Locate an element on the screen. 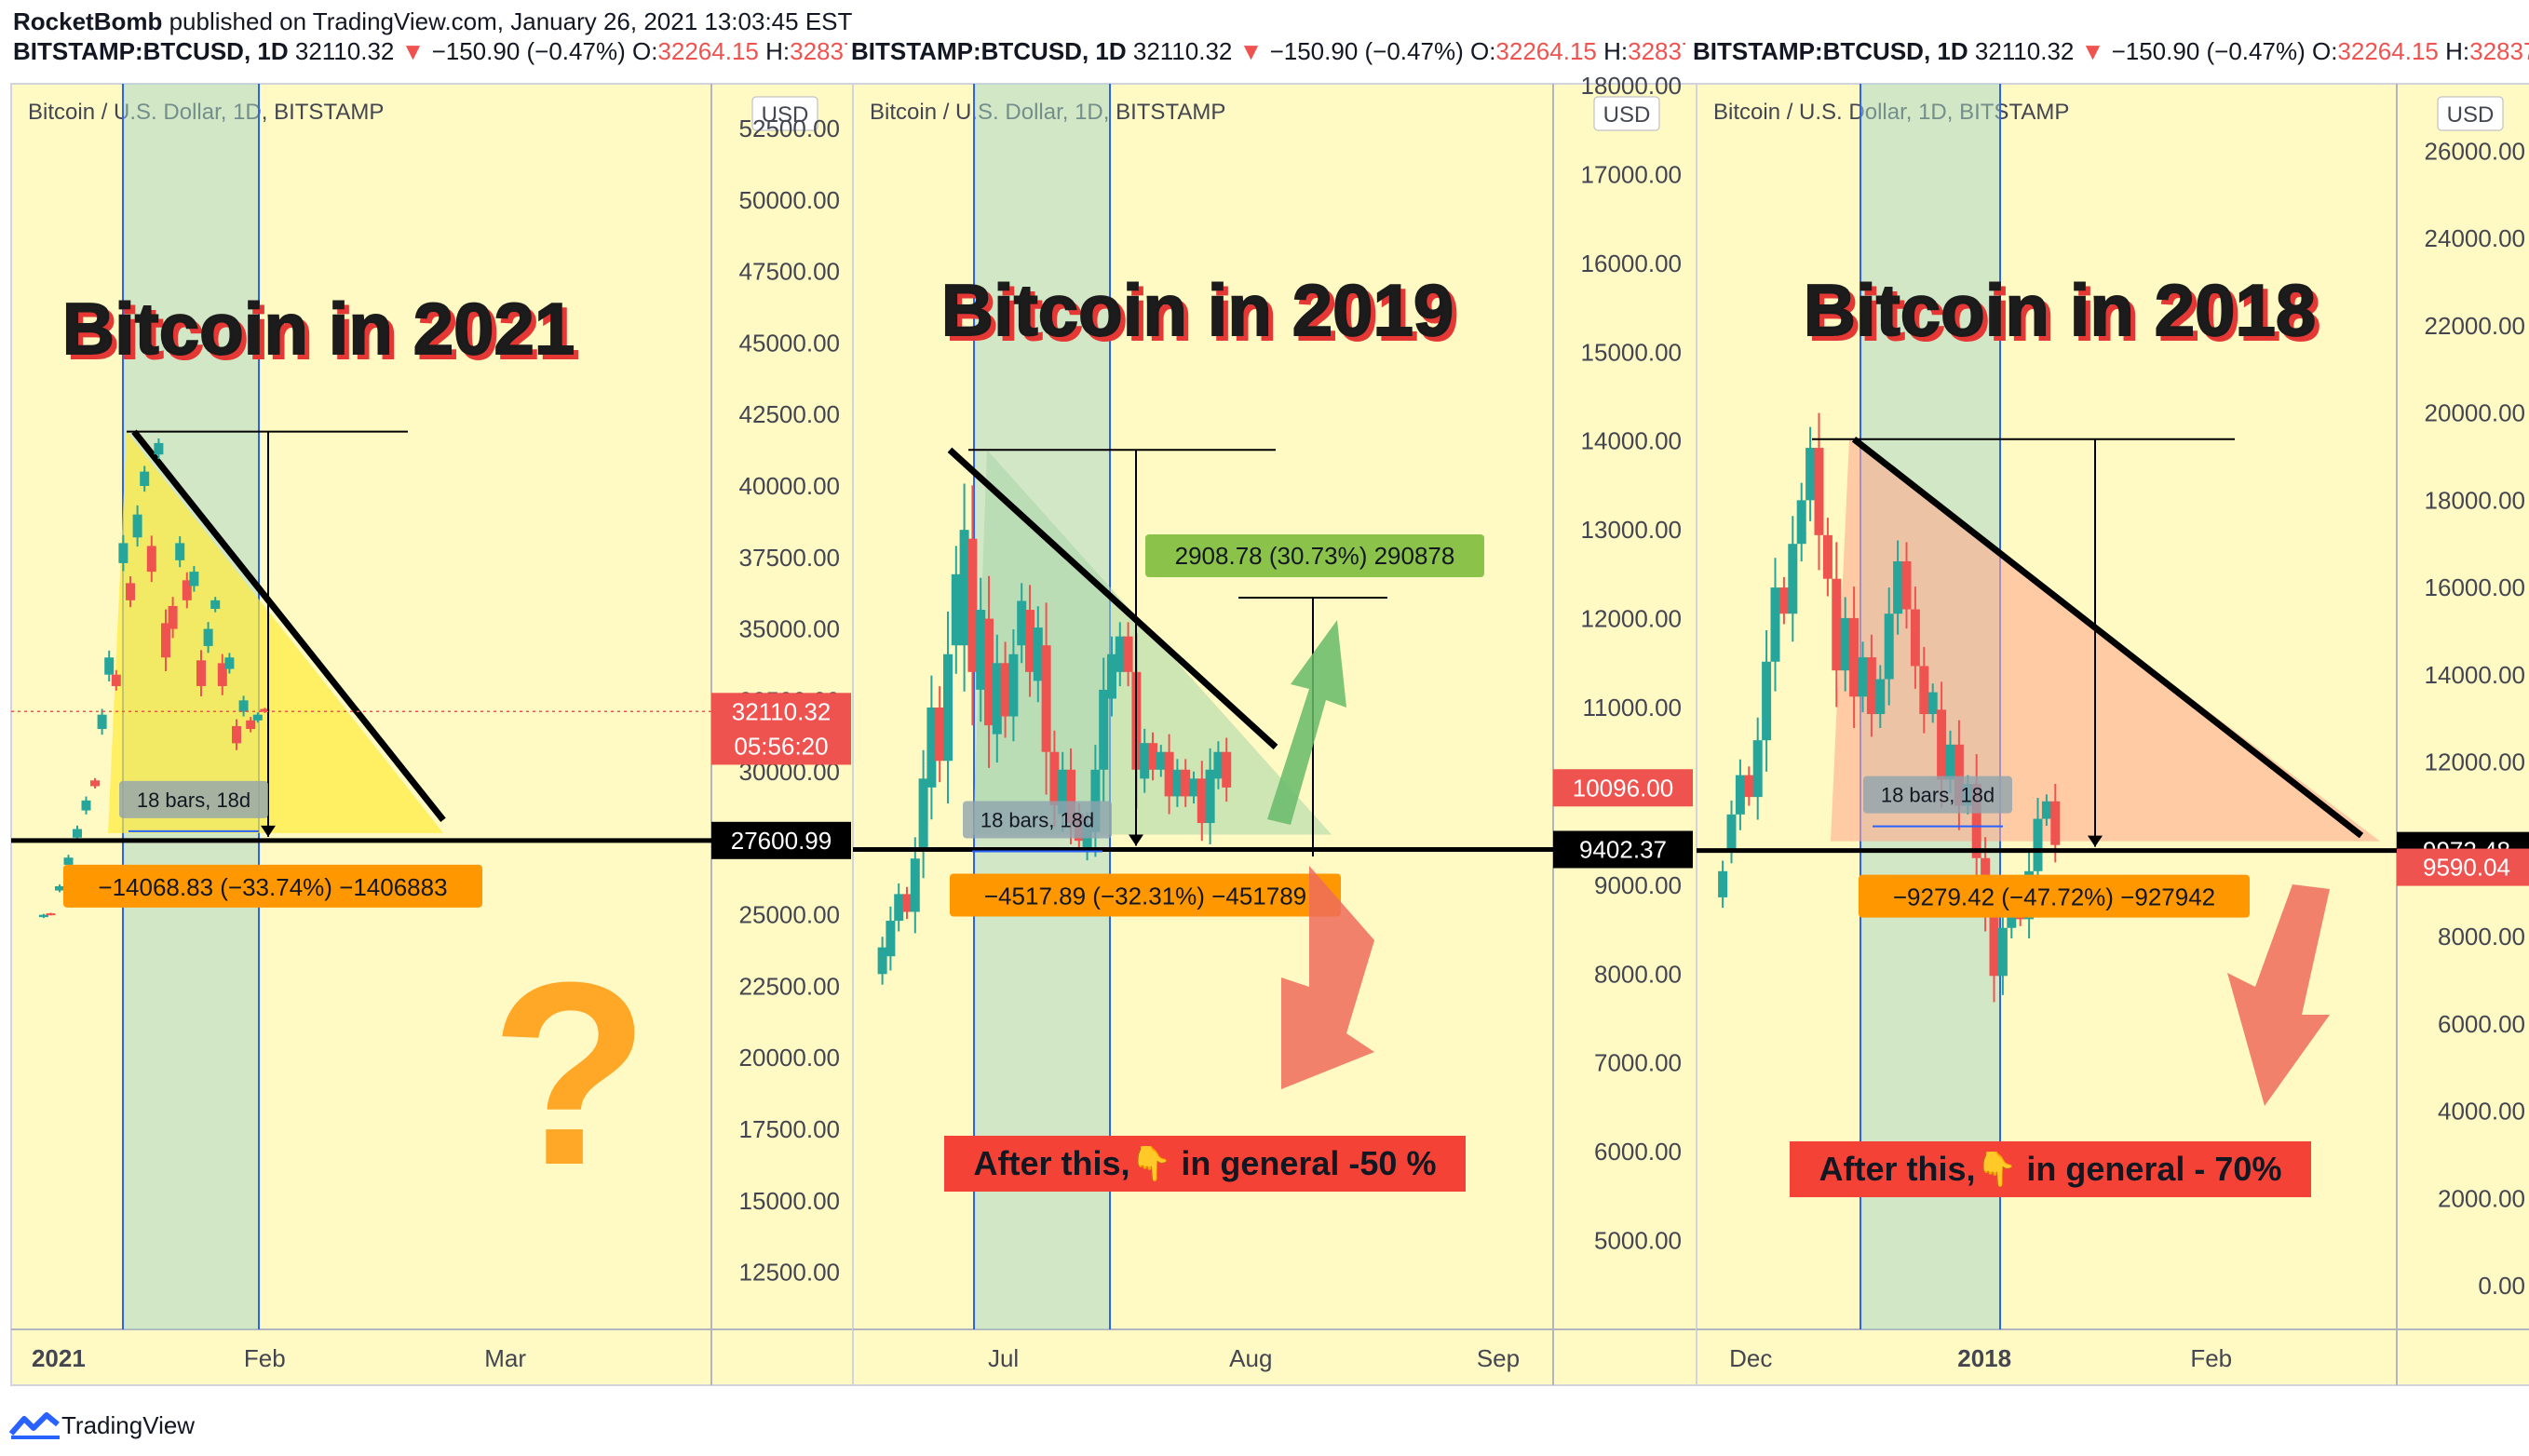 Image resolution: width=2529 pixels, height=1456 pixels. note-label: After this,👇 in general -50 % is located at coordinates (1205, 1164).